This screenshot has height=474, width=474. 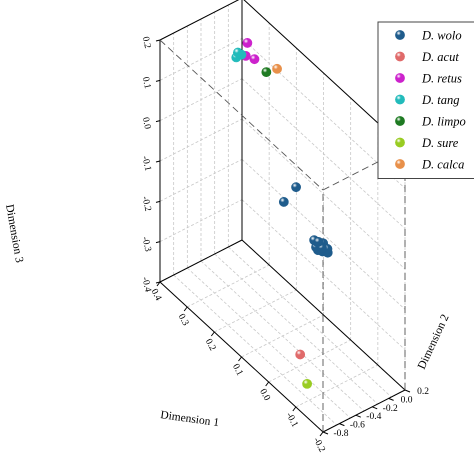 I want to click on z-tick-label: -0.1, so click(x=146, y=163).